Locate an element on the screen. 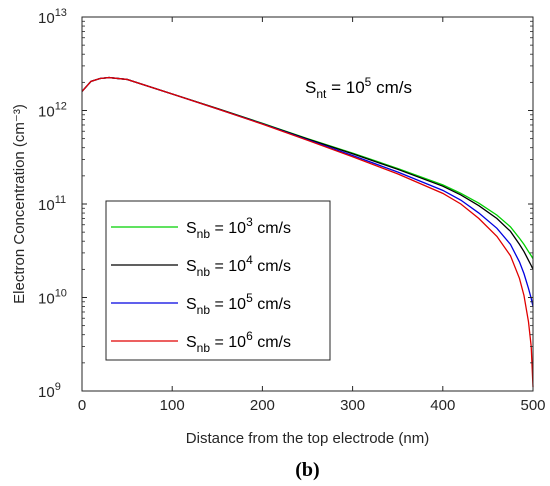 This screenshot has height=486, width=550. y-tick-label: 1012 is located at coordinates (52, 111).